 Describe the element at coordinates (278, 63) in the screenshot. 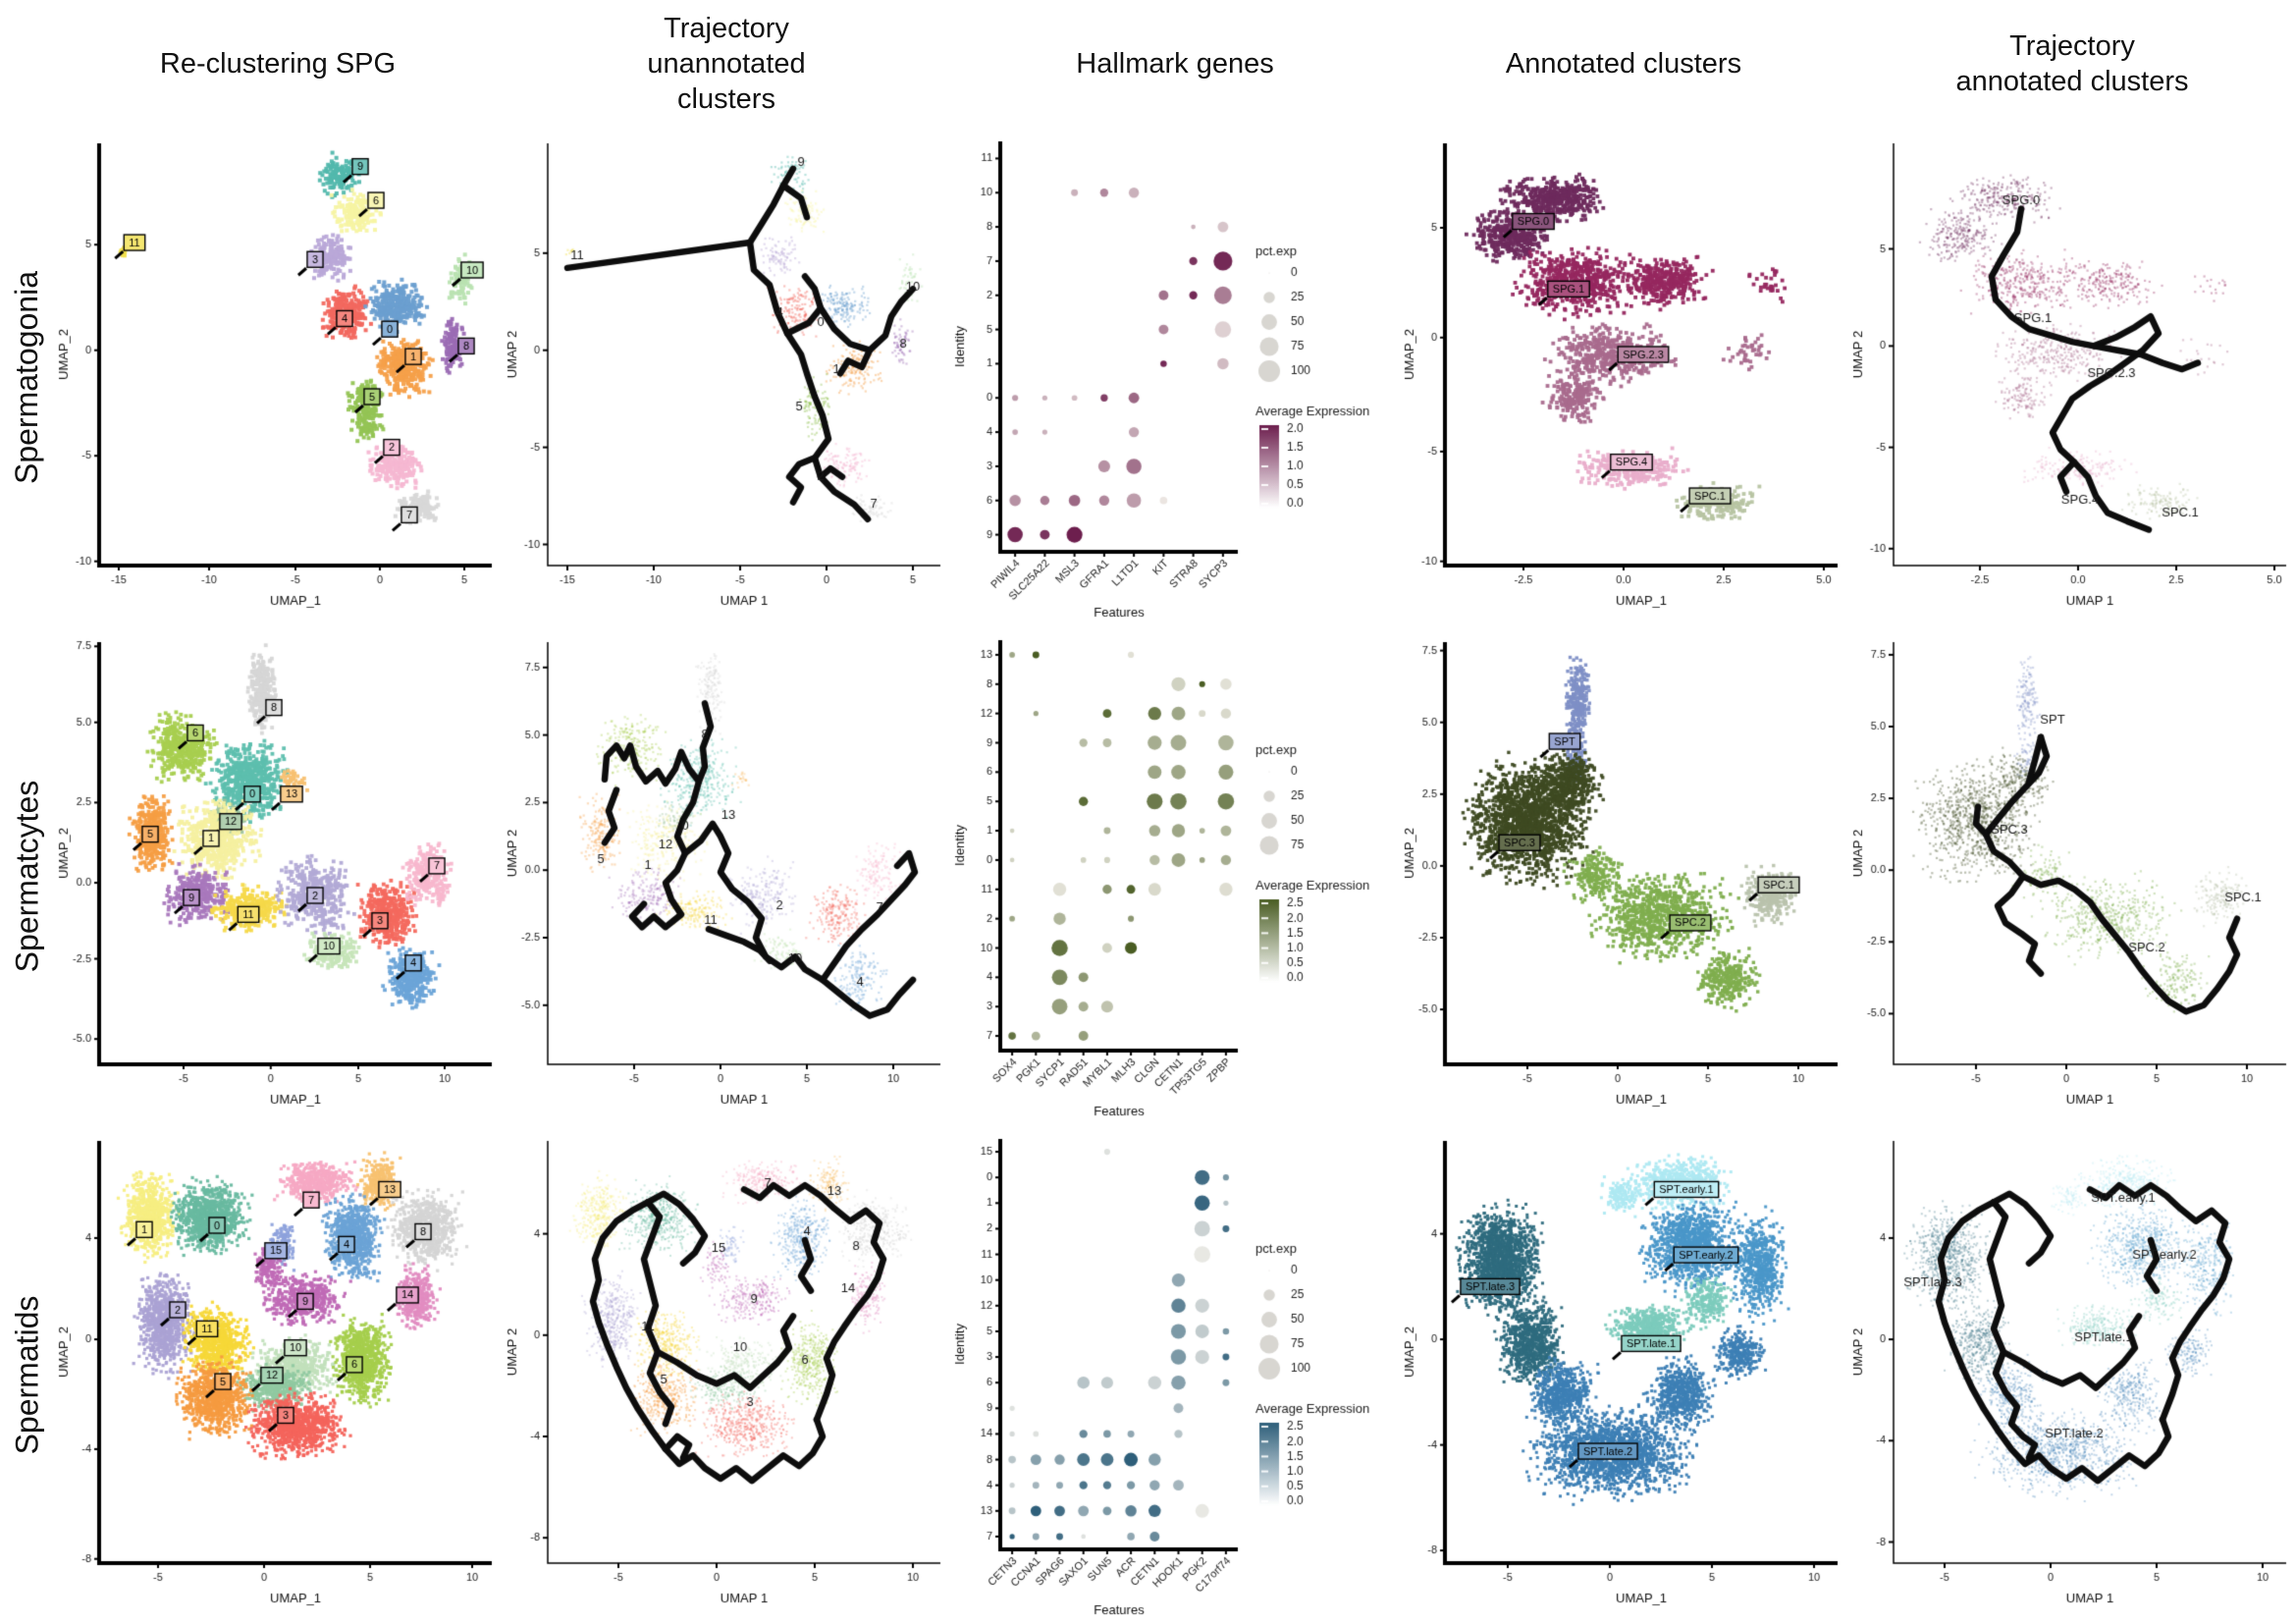

I see `column-header-reclustering-spg: Re-clustering SPG` at that location.